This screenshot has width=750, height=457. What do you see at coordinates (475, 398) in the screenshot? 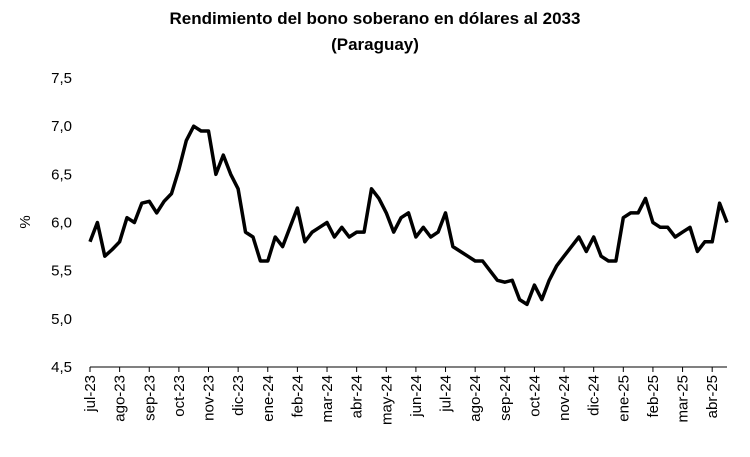
I see `x-tick-label: ago-24` at bounding box center [475, 398].